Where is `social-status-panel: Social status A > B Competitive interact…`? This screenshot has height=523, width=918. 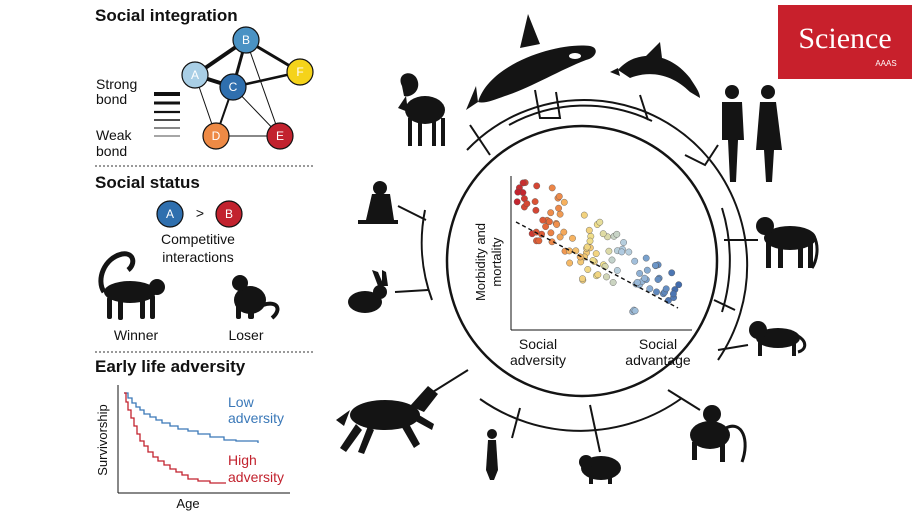 social-status-panel: Social status A > B Competitive interact… is located at coordinates (187, 258).